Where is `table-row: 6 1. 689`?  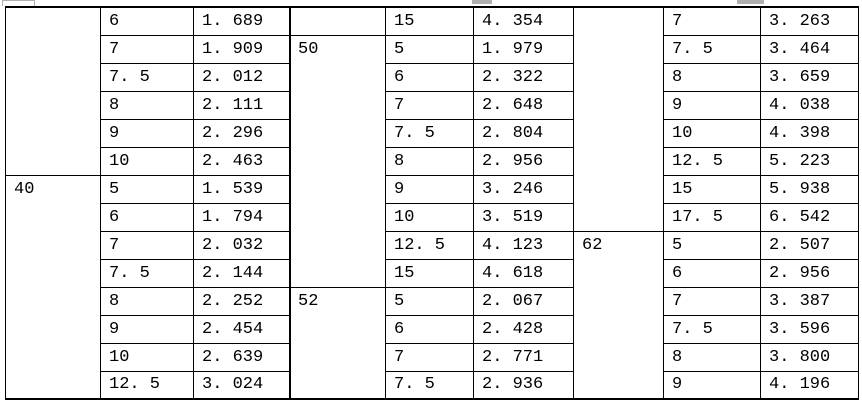
table-row: 6 1. 689 is located at coordinates (148, 91).